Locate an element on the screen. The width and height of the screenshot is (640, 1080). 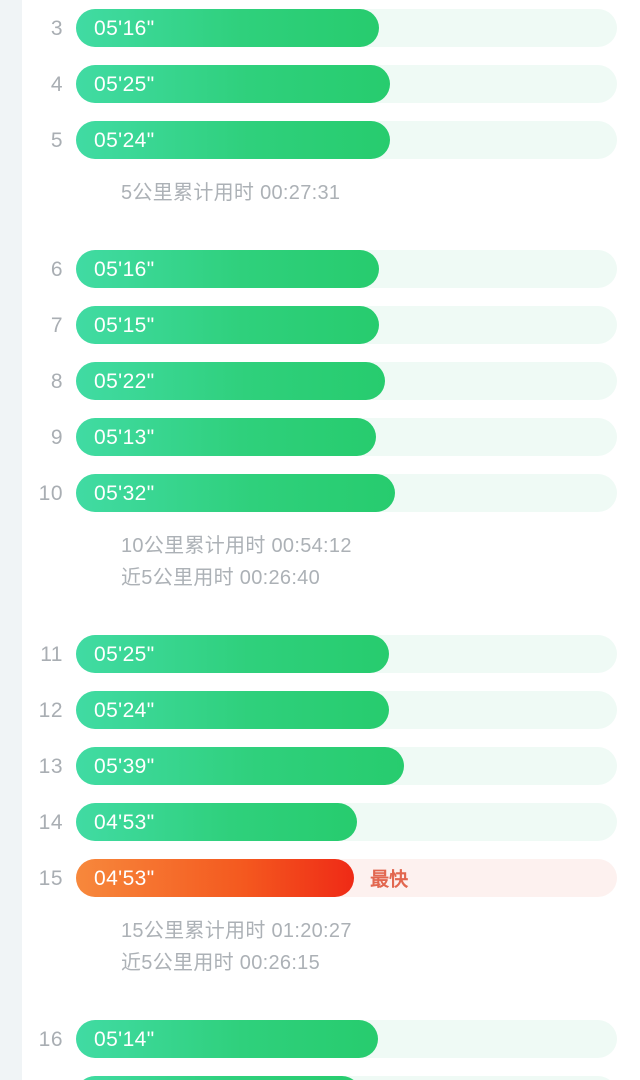
km-index: 16 is located at coordinates (50, 1039).